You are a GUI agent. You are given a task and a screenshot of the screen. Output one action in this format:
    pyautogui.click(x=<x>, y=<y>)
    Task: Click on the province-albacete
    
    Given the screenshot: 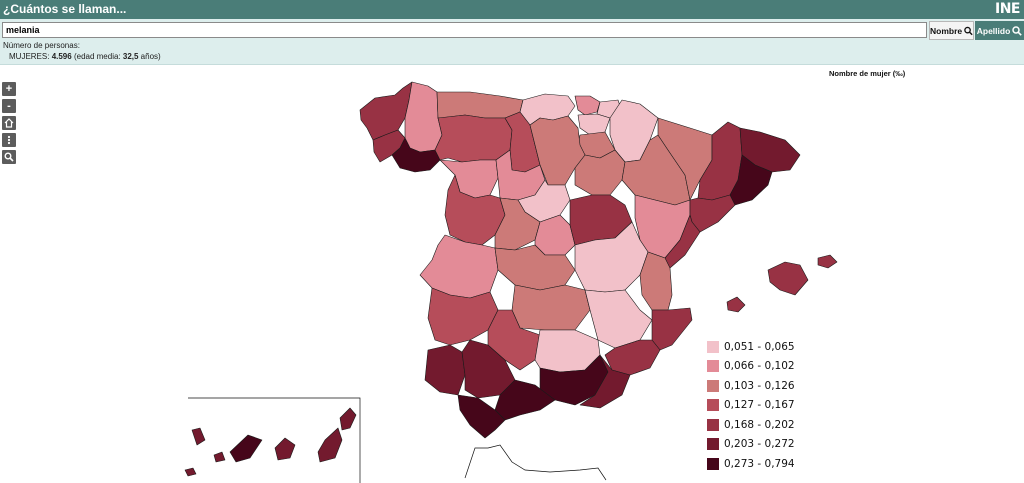 What is the action you would take?
    pyautogui.click(x=618, y=319)
    